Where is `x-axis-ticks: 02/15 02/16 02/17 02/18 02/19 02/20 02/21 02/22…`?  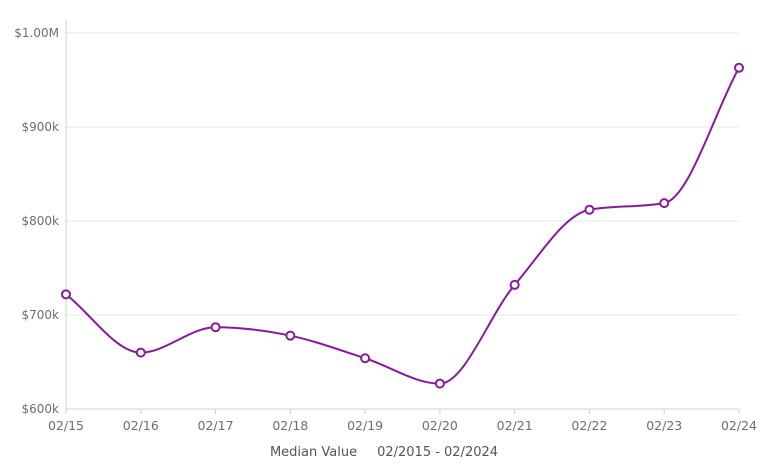
x-axis-ticks: 02/15 02/16 02/17 02/18 02/19 02/20 02/21 02/22… is located at coordinates (402, 421).